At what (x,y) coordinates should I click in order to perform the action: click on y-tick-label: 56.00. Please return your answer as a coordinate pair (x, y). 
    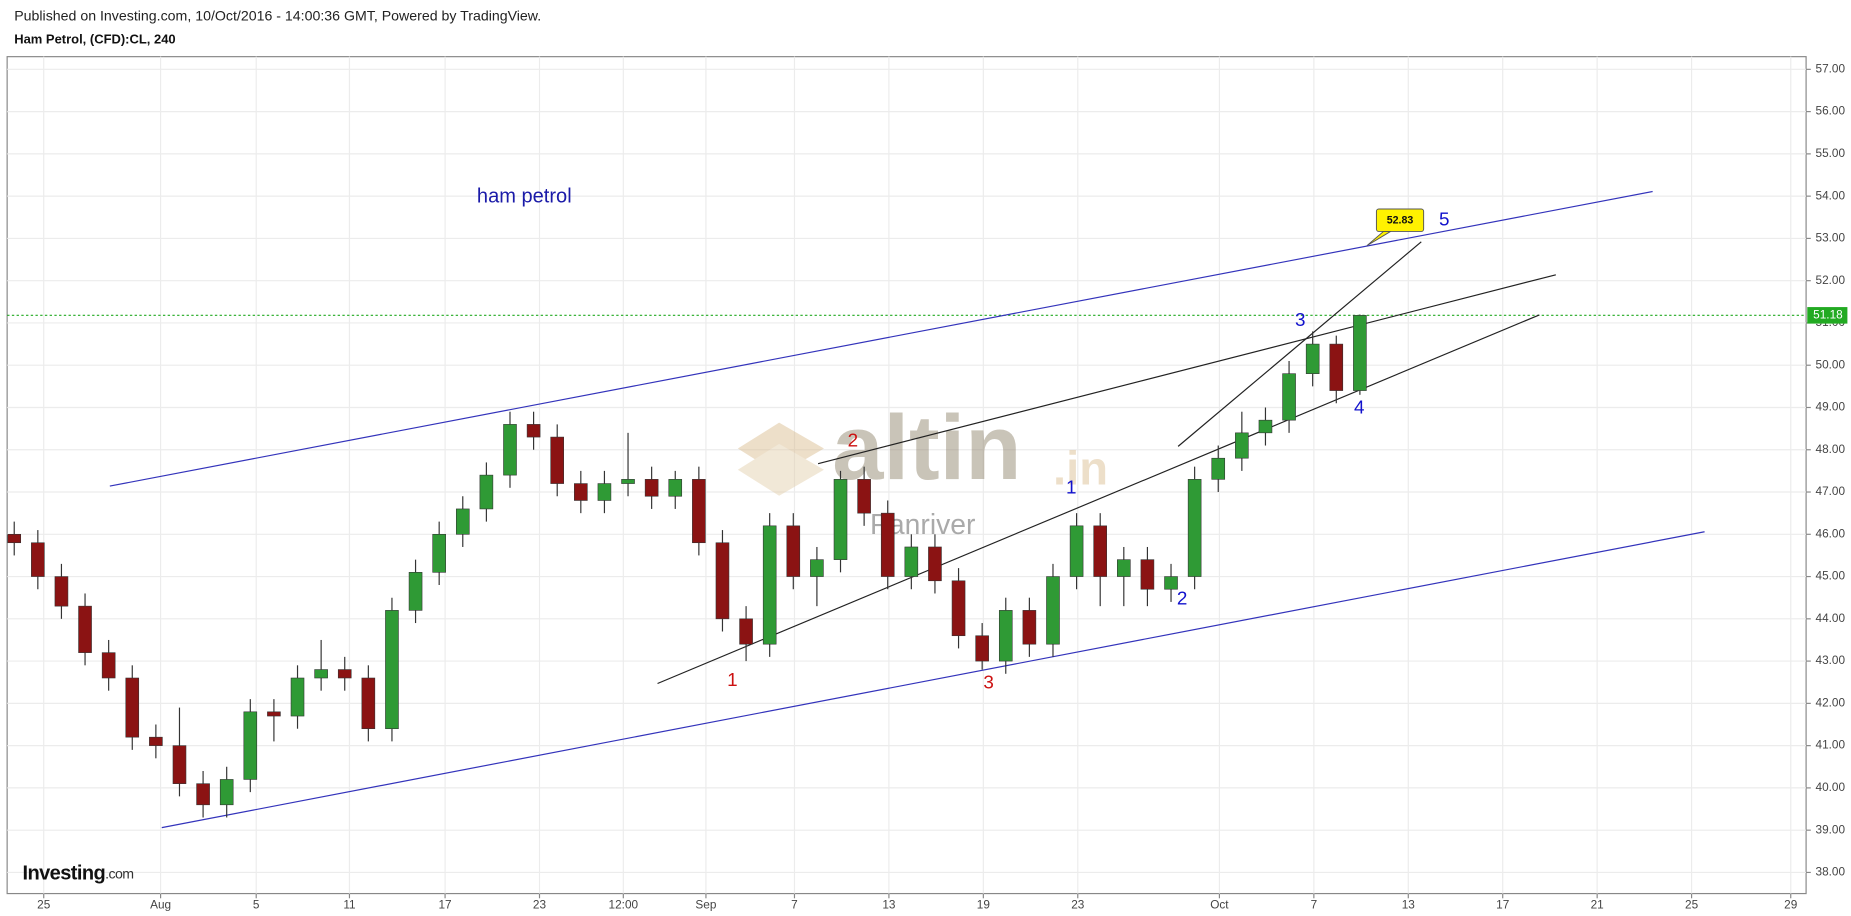
    Looking at the image, I should click on (1831, 111).